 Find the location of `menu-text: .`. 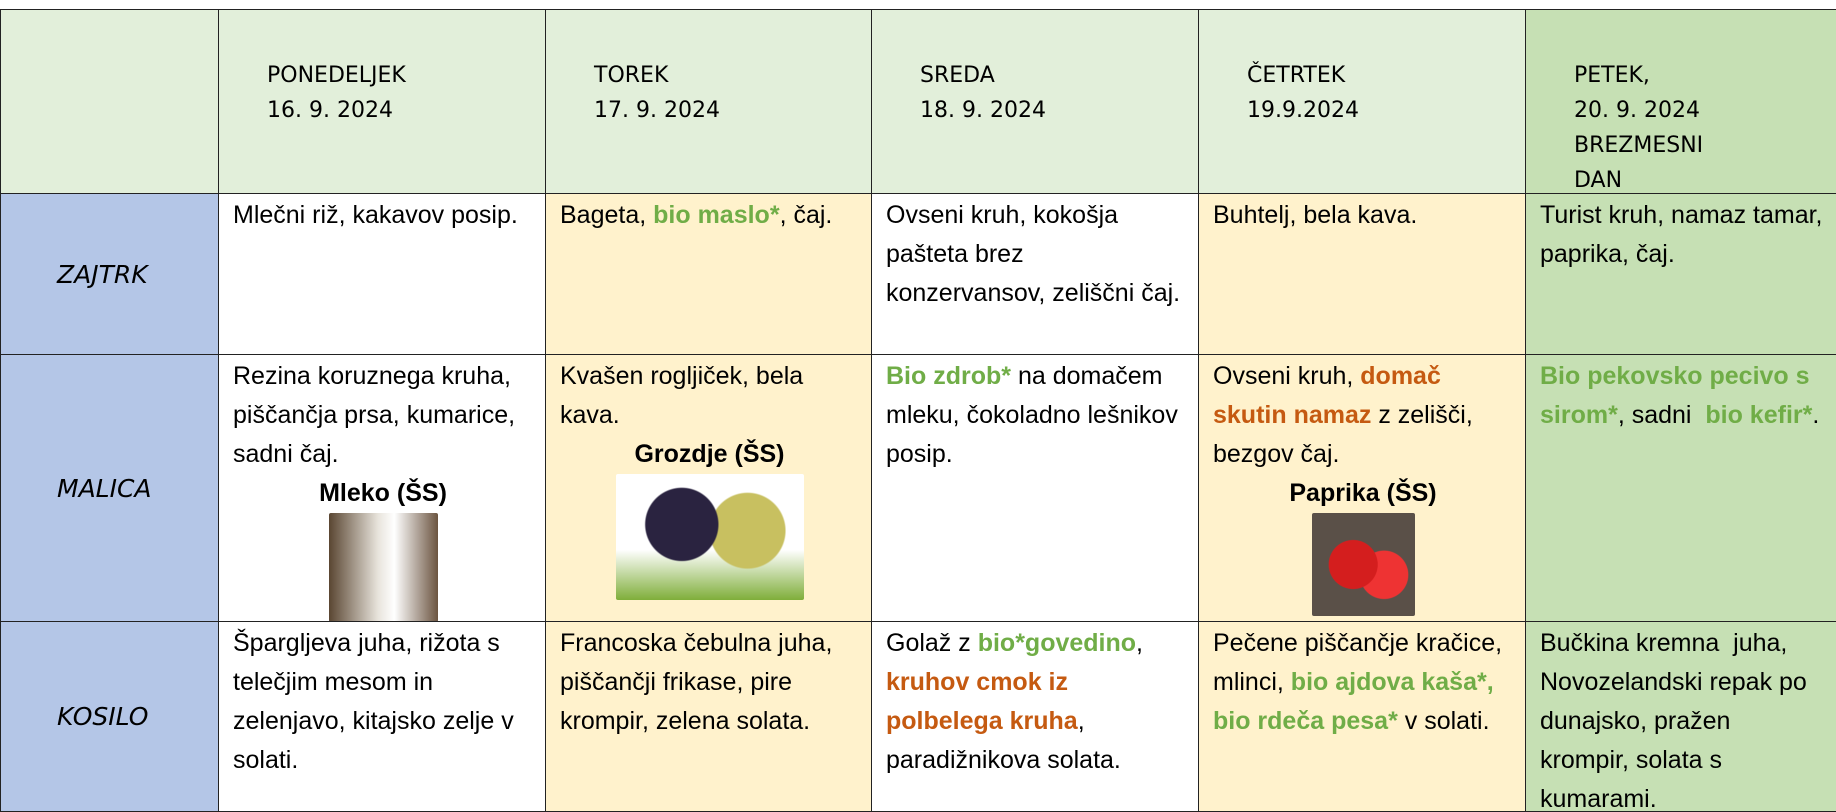

menu-text: . is located at coordinates (1816, 415).